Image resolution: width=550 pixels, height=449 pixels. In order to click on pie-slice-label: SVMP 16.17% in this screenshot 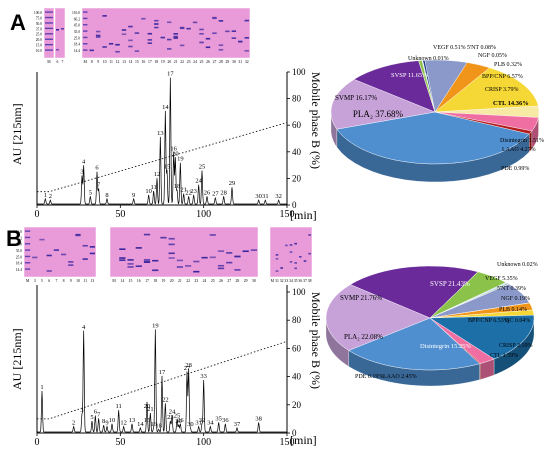, I will do `click(356, 98)`.